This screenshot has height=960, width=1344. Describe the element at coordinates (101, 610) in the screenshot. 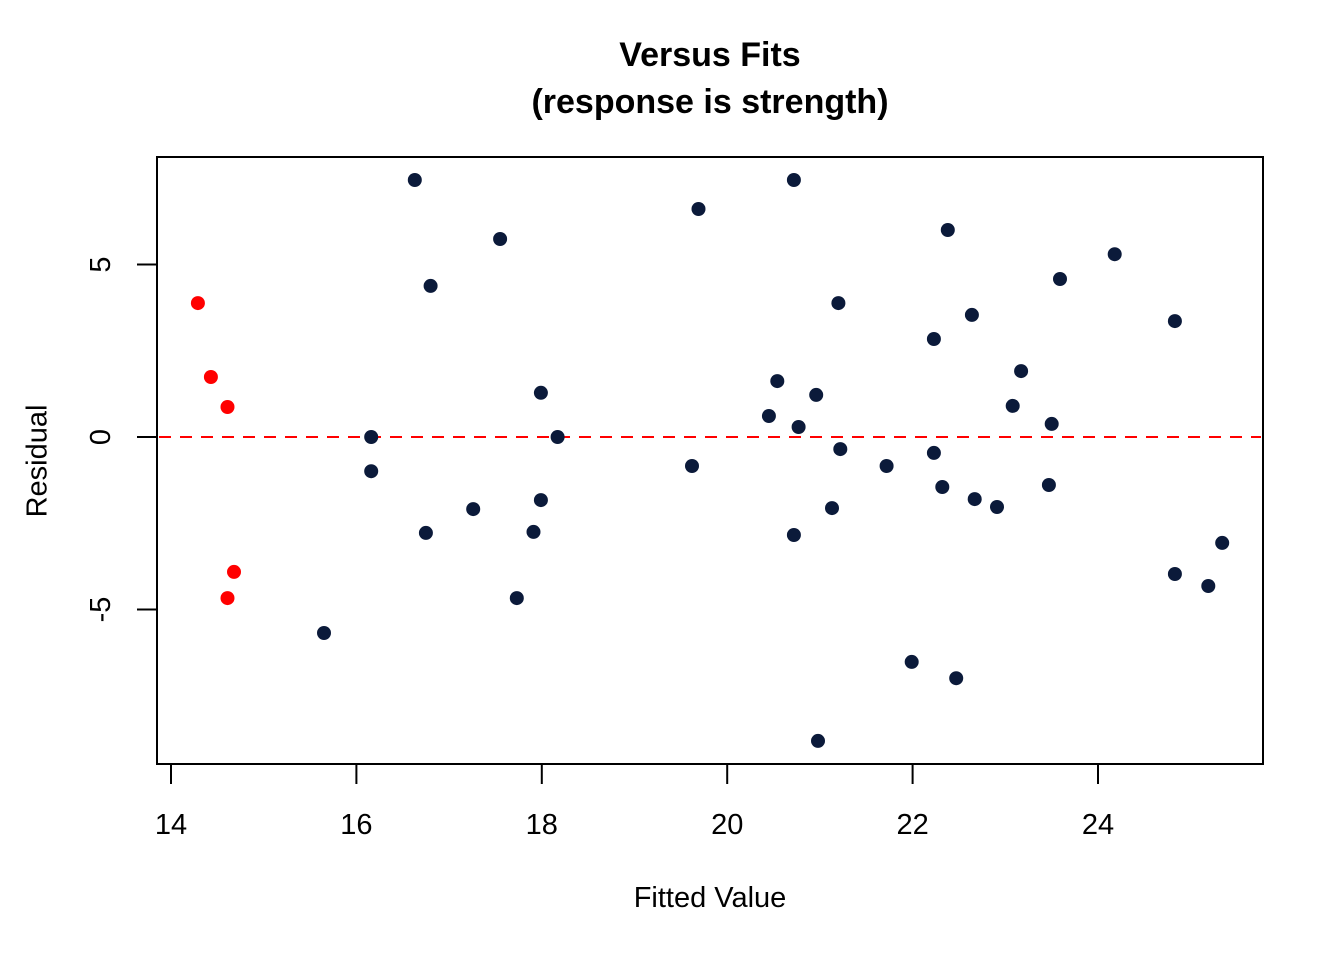

I see `y-tick-label: -5` at that location.